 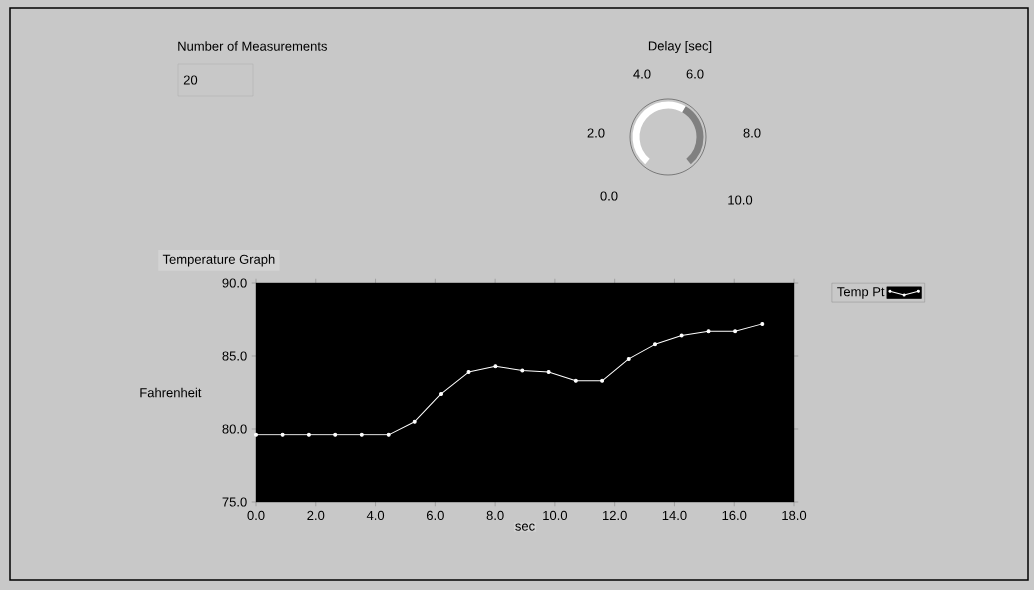 I want to click on text: 20, so click(x=190, y=80).